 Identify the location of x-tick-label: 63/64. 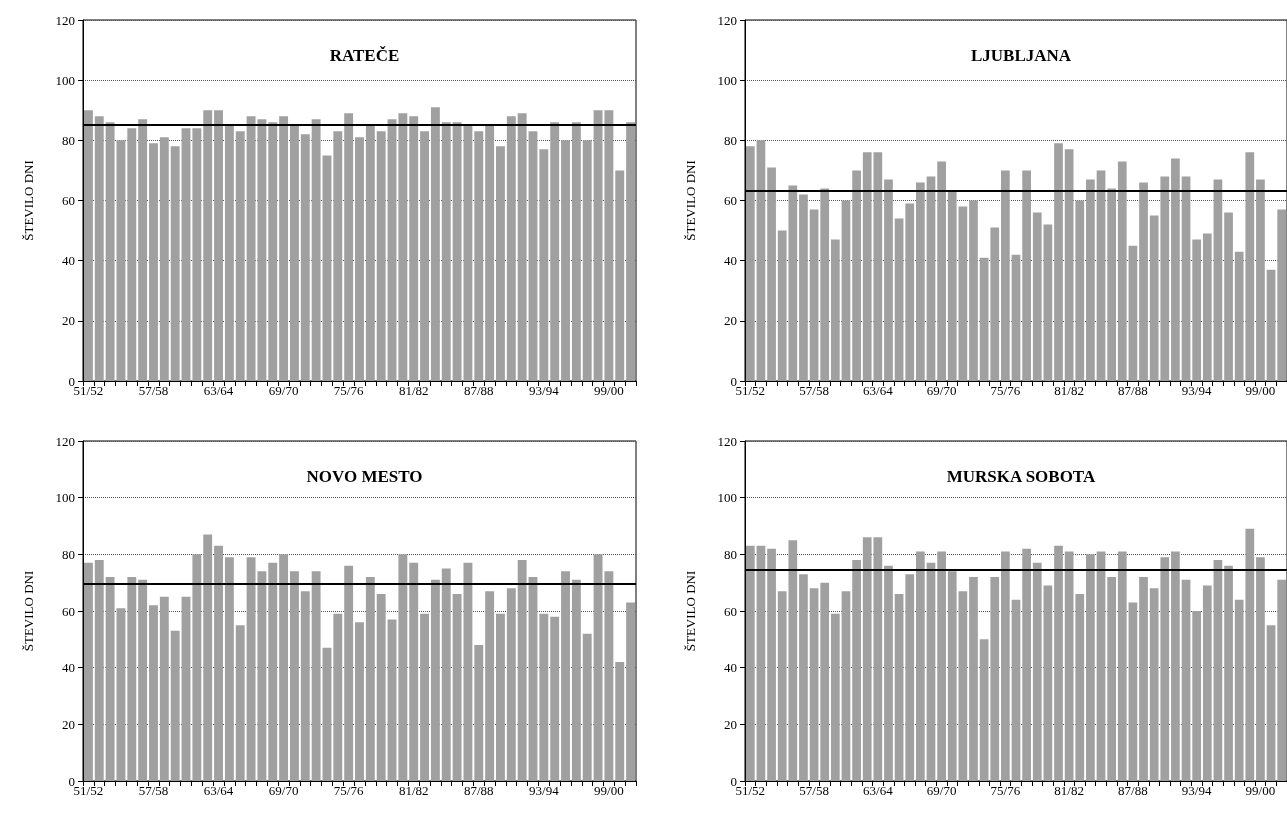
(218, 390).